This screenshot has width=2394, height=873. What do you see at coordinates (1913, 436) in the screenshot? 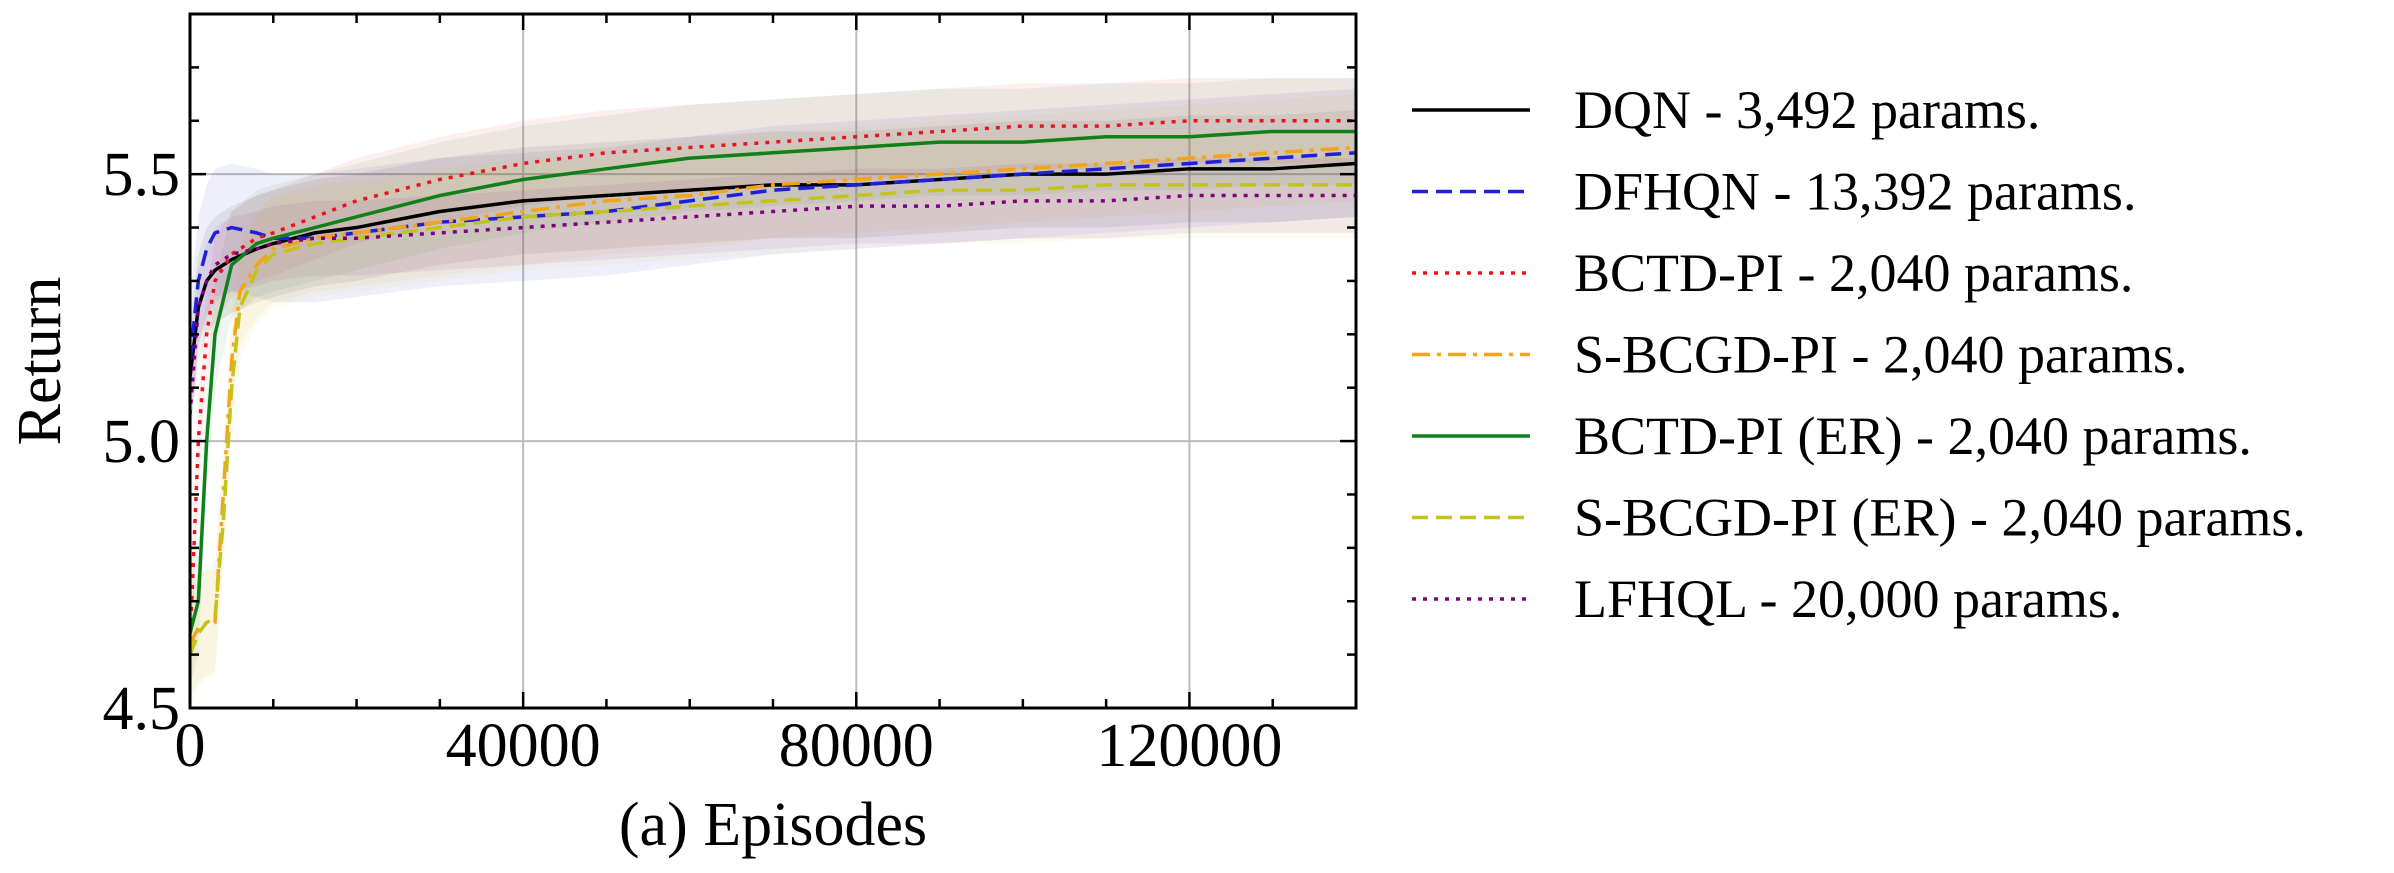
I see `legend-label-4: BCTD-PI (ER) - 2,040 params.` at bounding box center [1913, 436].